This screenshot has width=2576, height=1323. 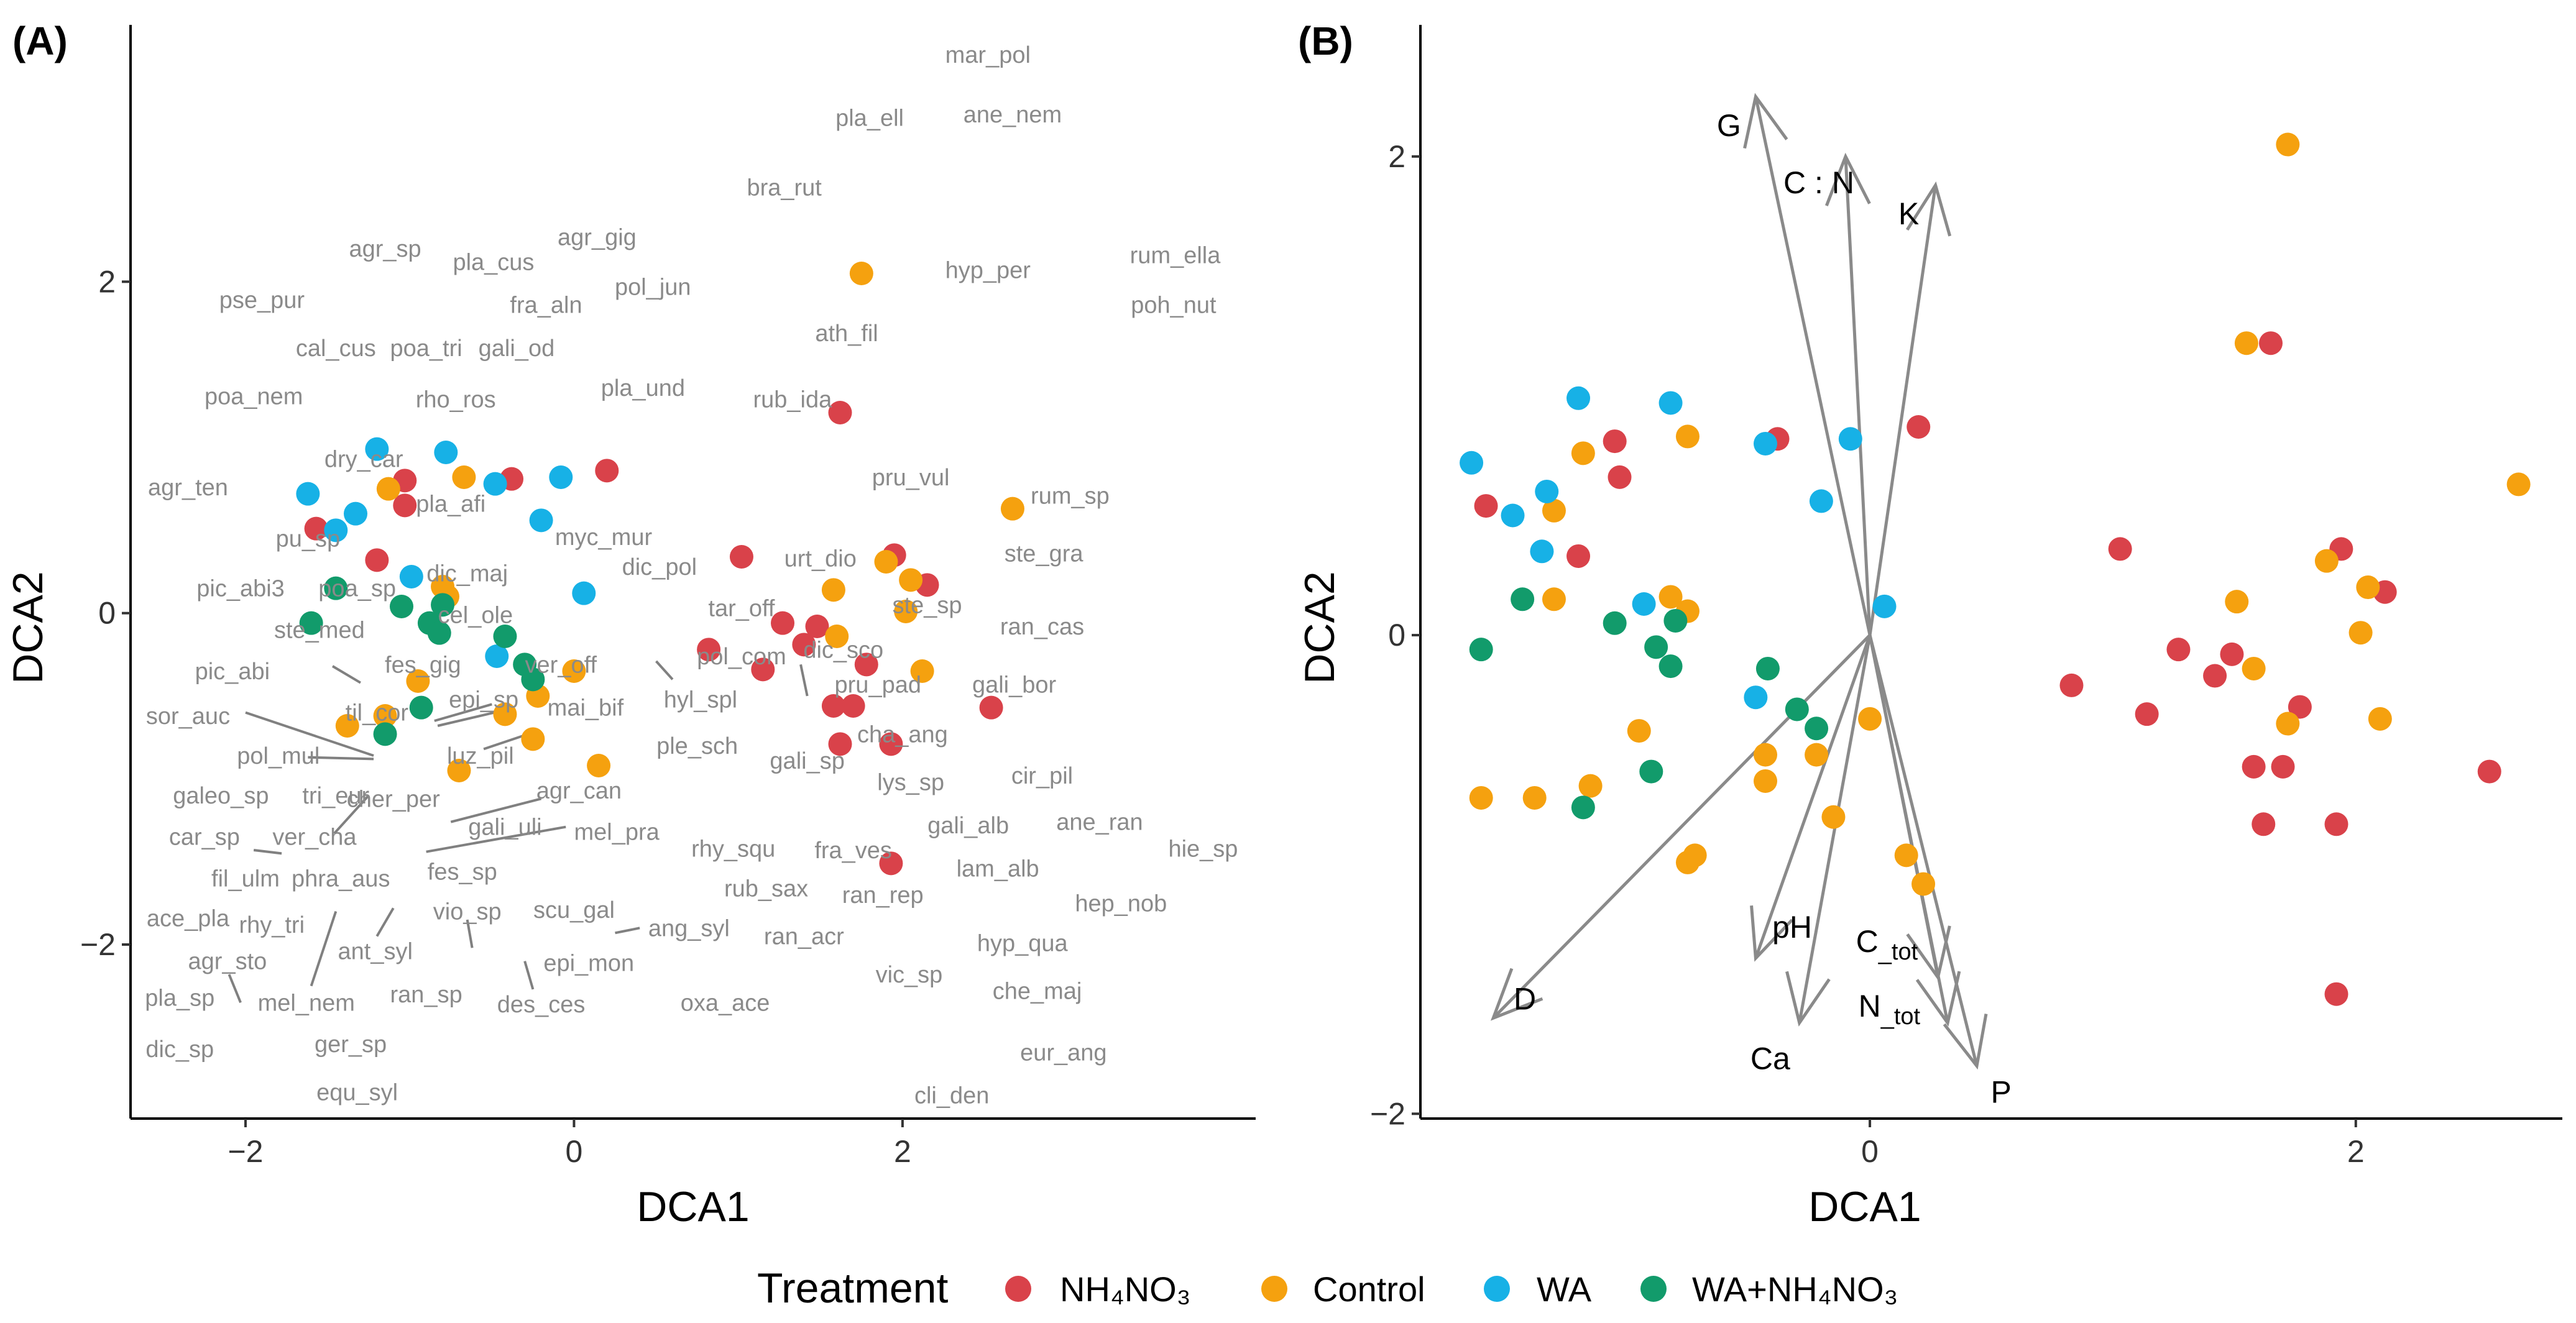 What do you see at coordinates (574, 910) in the screenshot?
I see `species-label: scu_gal` at bounding box center [574, 910].